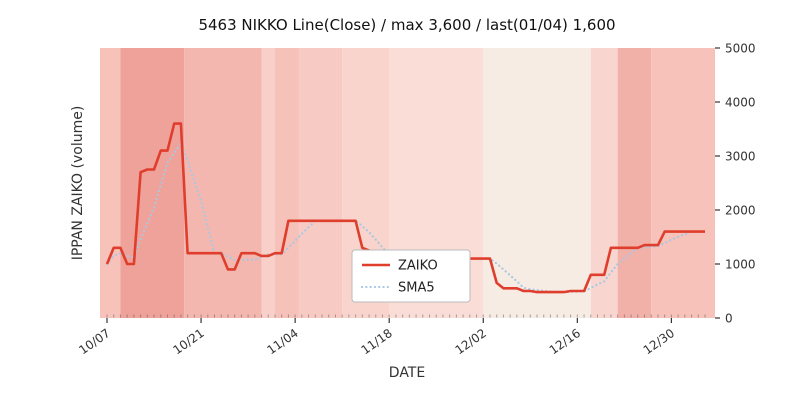  What do you see at coordinates (282, 341) in the screenshot?
I see `x-tick-label: 11/04` at bounding box center [282, 341].